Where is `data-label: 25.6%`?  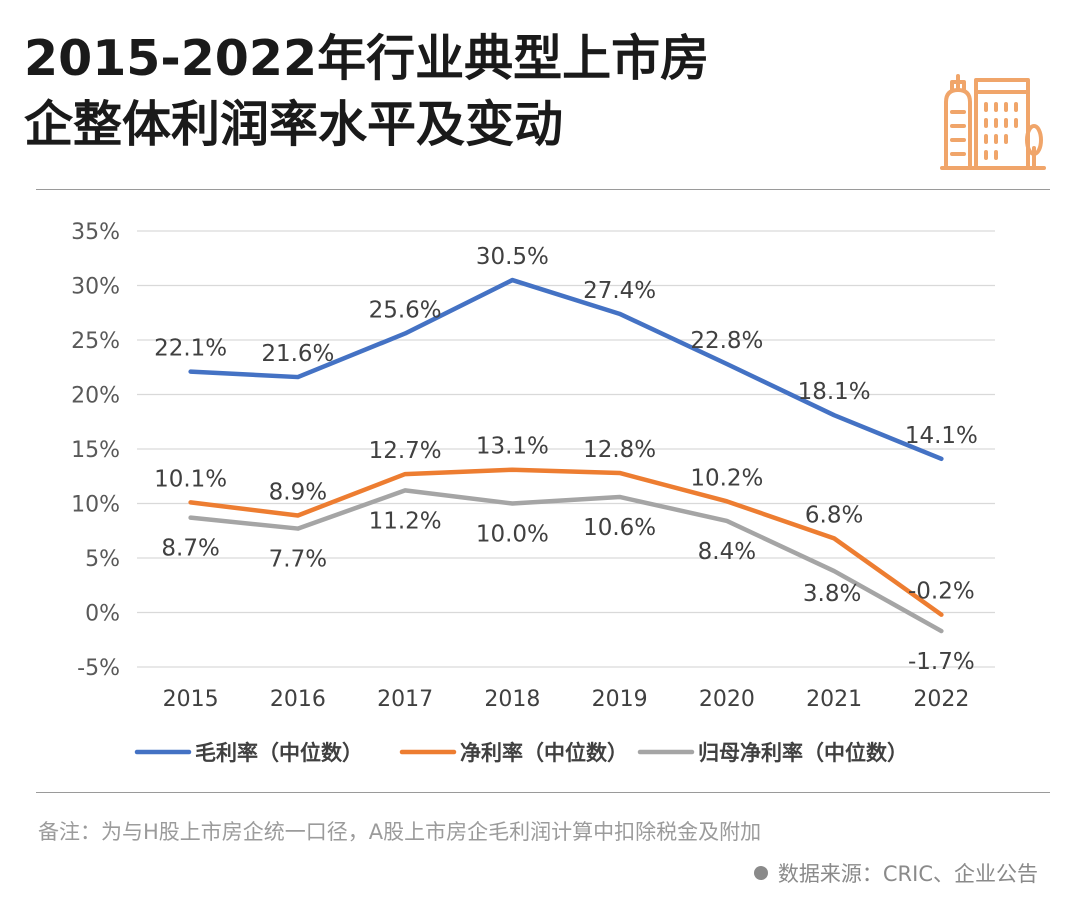 data-label: 25.6% is located at coordinates (405, 310).